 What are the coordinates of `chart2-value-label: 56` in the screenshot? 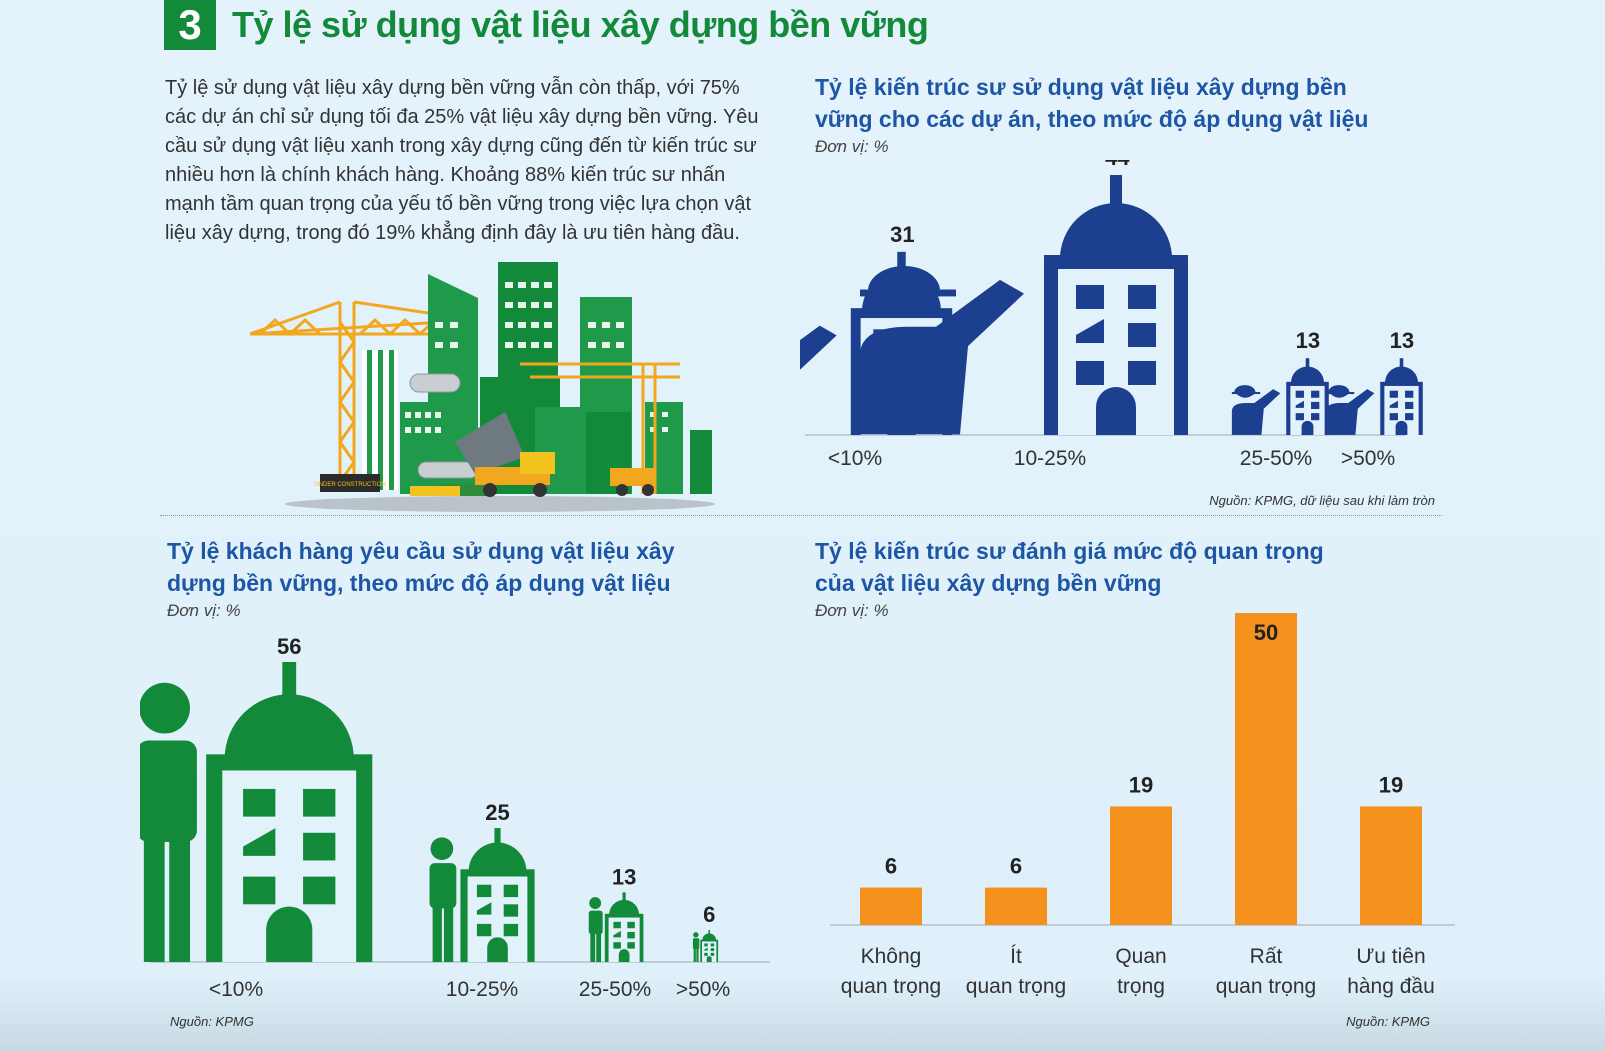 It's located at (289, 646).